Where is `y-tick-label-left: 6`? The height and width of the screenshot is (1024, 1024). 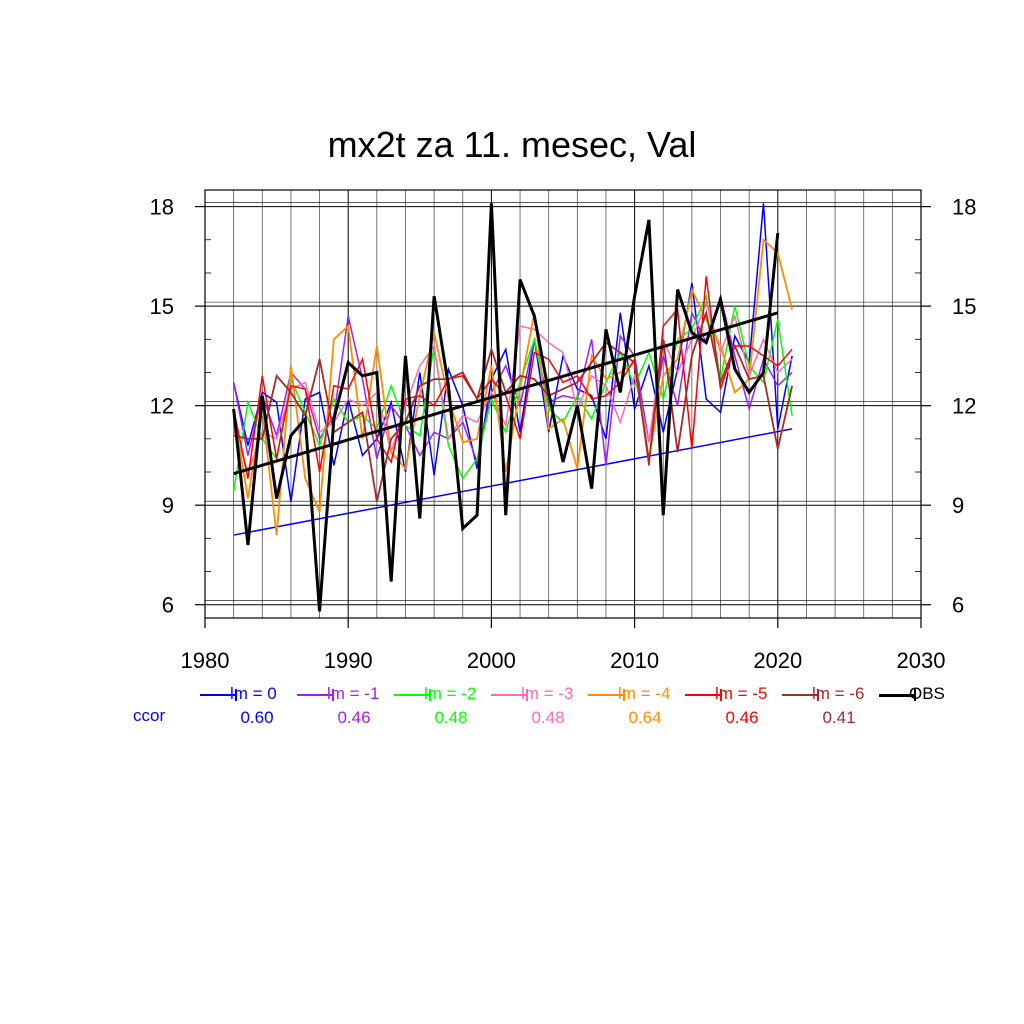 y-tick-label-left: 6 is located at coordinates (168, 605).